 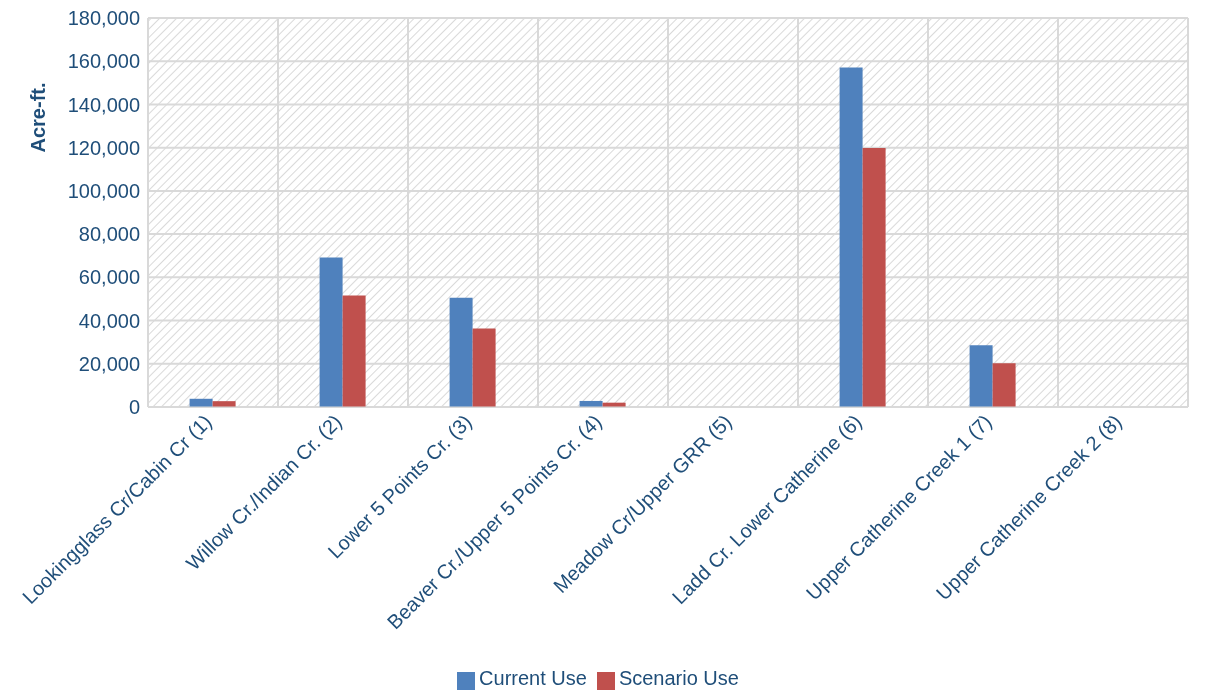 I want to click on y-tick-label: 120,000, so click(x=103, y=147).